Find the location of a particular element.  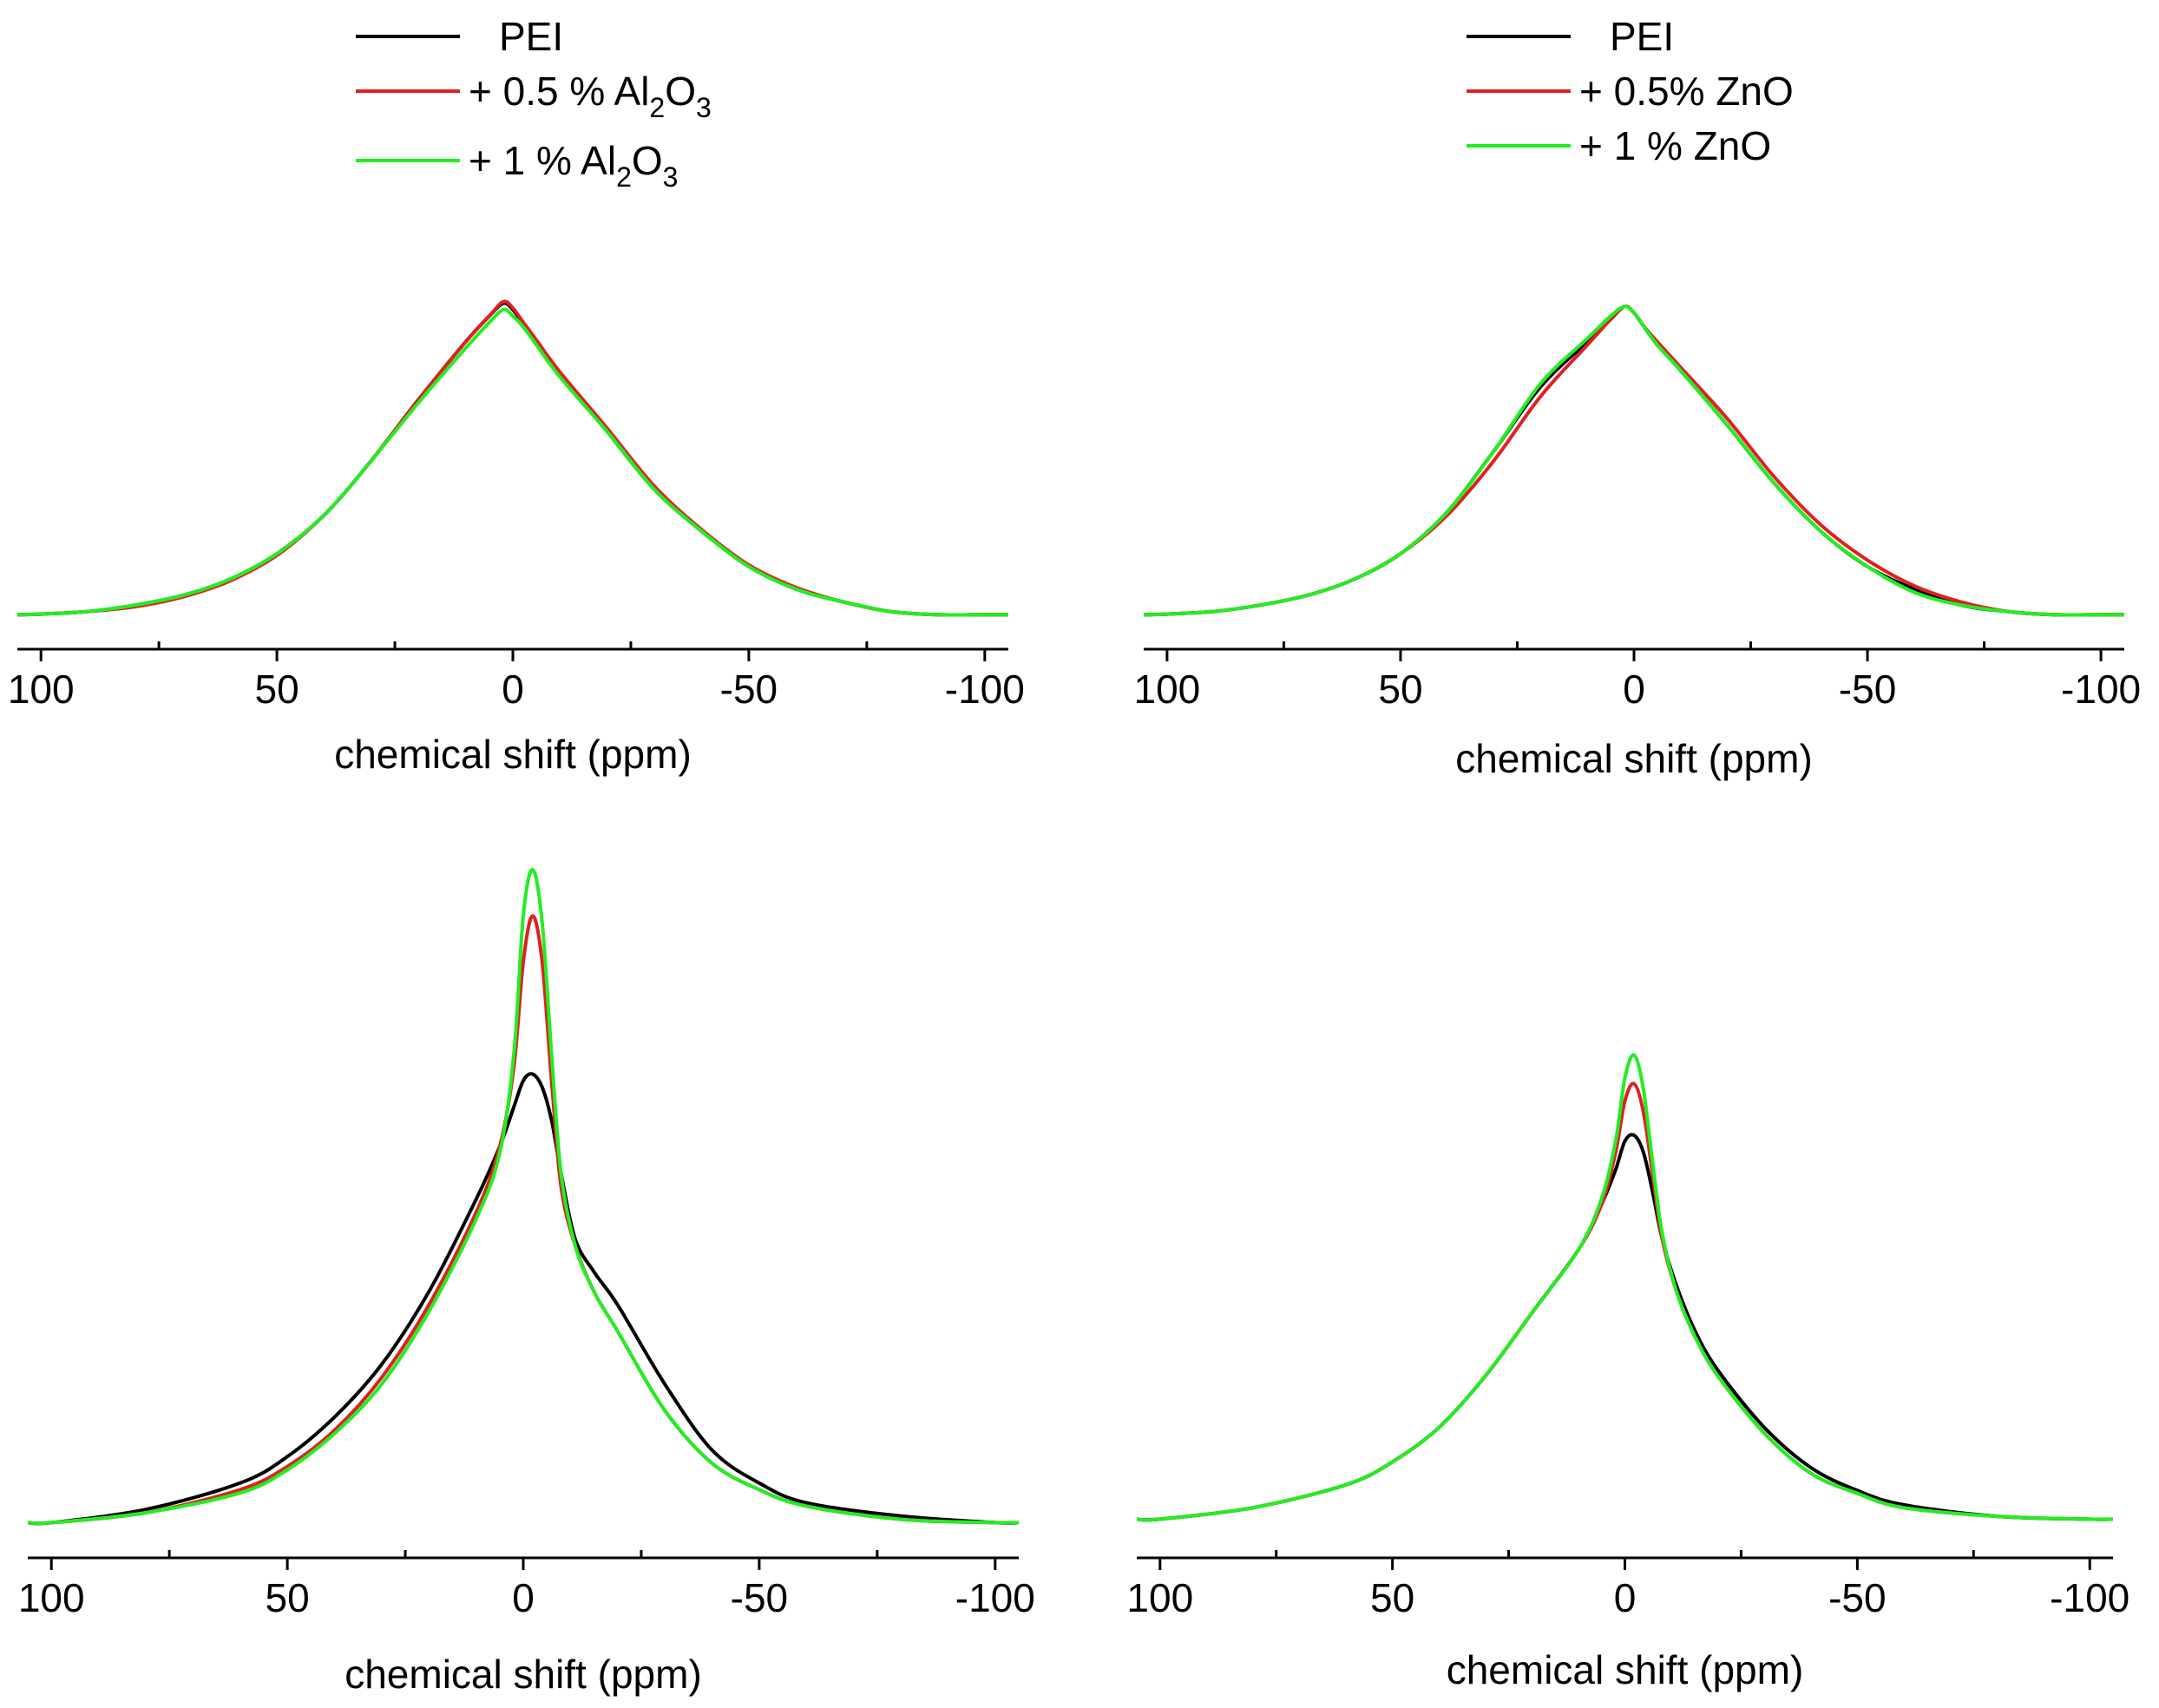

chart-panel-top-left: 100 50 0 -50 -100 chemical shift (ppm) is located at coordinates (516, 538).